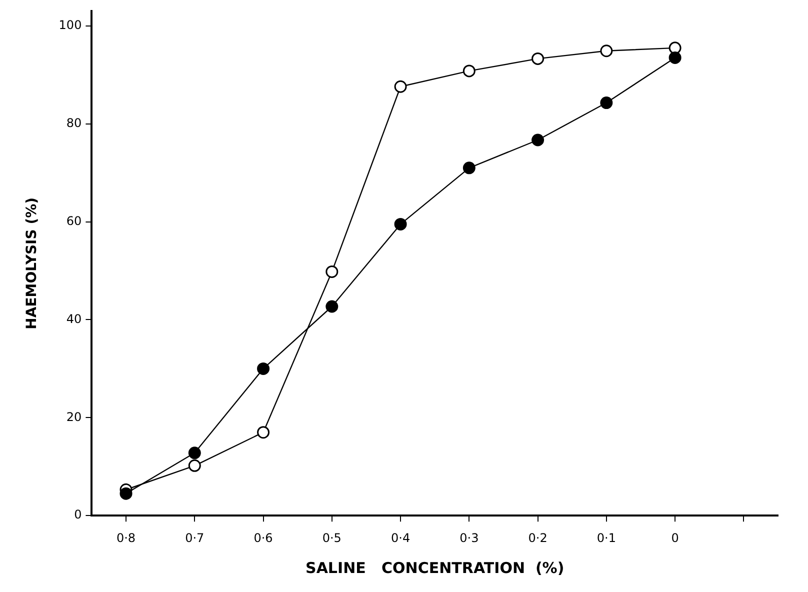 This screenshot has width=808, height=592. I want to click on x-tick-label: 0·8, so click(126, 537).